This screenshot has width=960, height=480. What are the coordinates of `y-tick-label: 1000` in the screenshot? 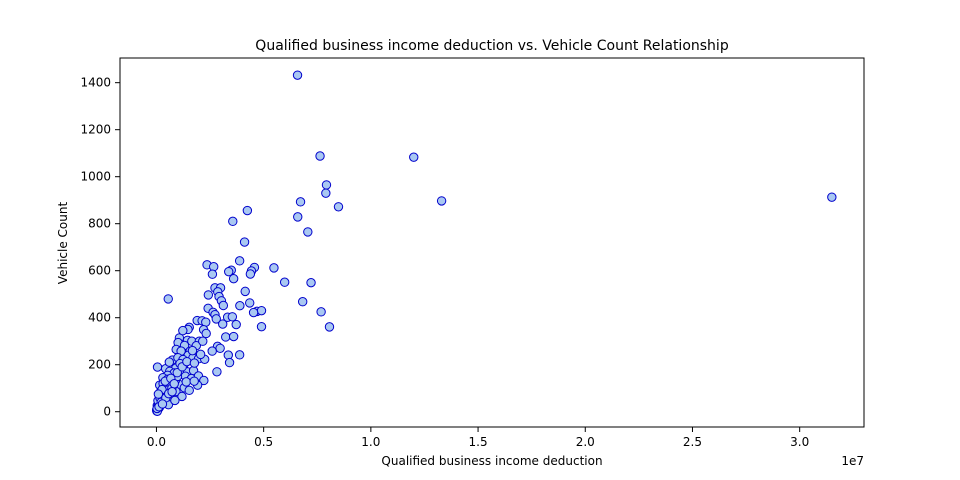 It's located at (95, 177).